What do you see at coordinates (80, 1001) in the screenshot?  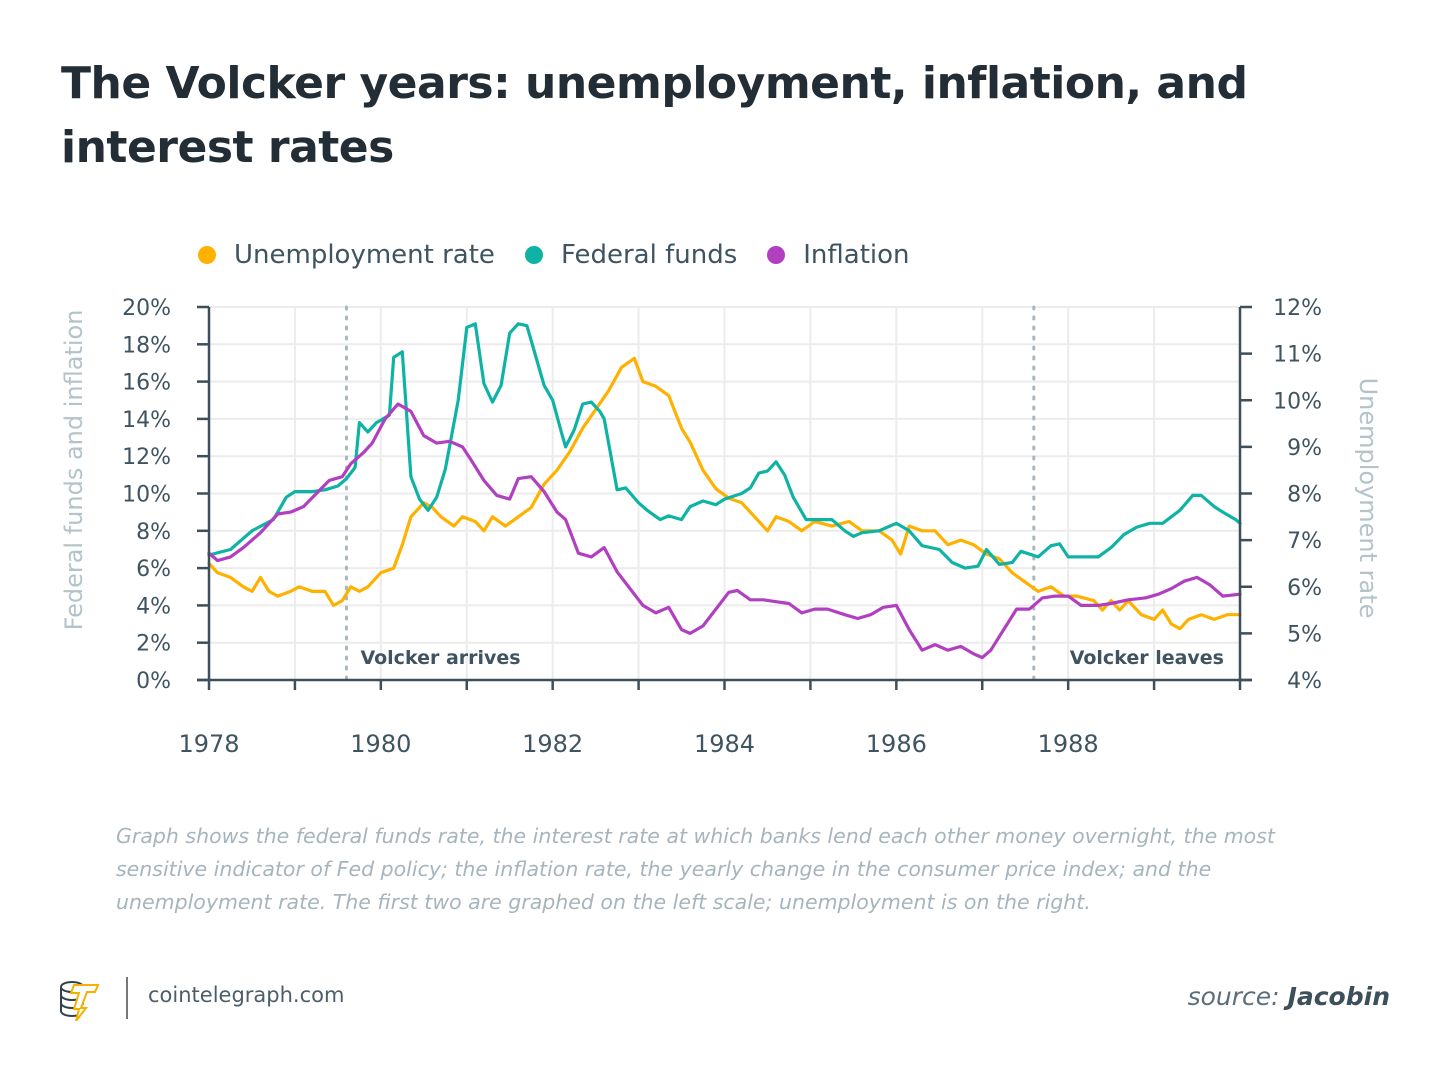 I see `cointelegraph-logo-icon` at bounding box center [80, 1001].